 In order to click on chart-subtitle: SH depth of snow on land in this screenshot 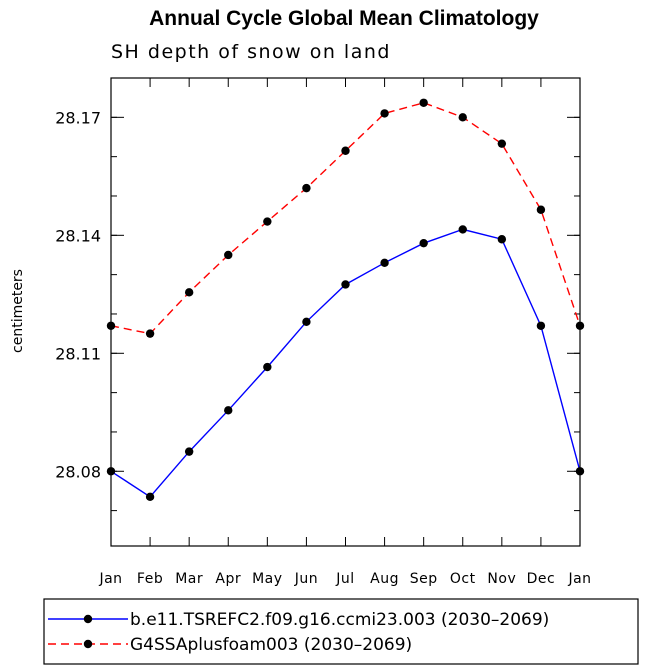, I will do `click(251, 52)`.